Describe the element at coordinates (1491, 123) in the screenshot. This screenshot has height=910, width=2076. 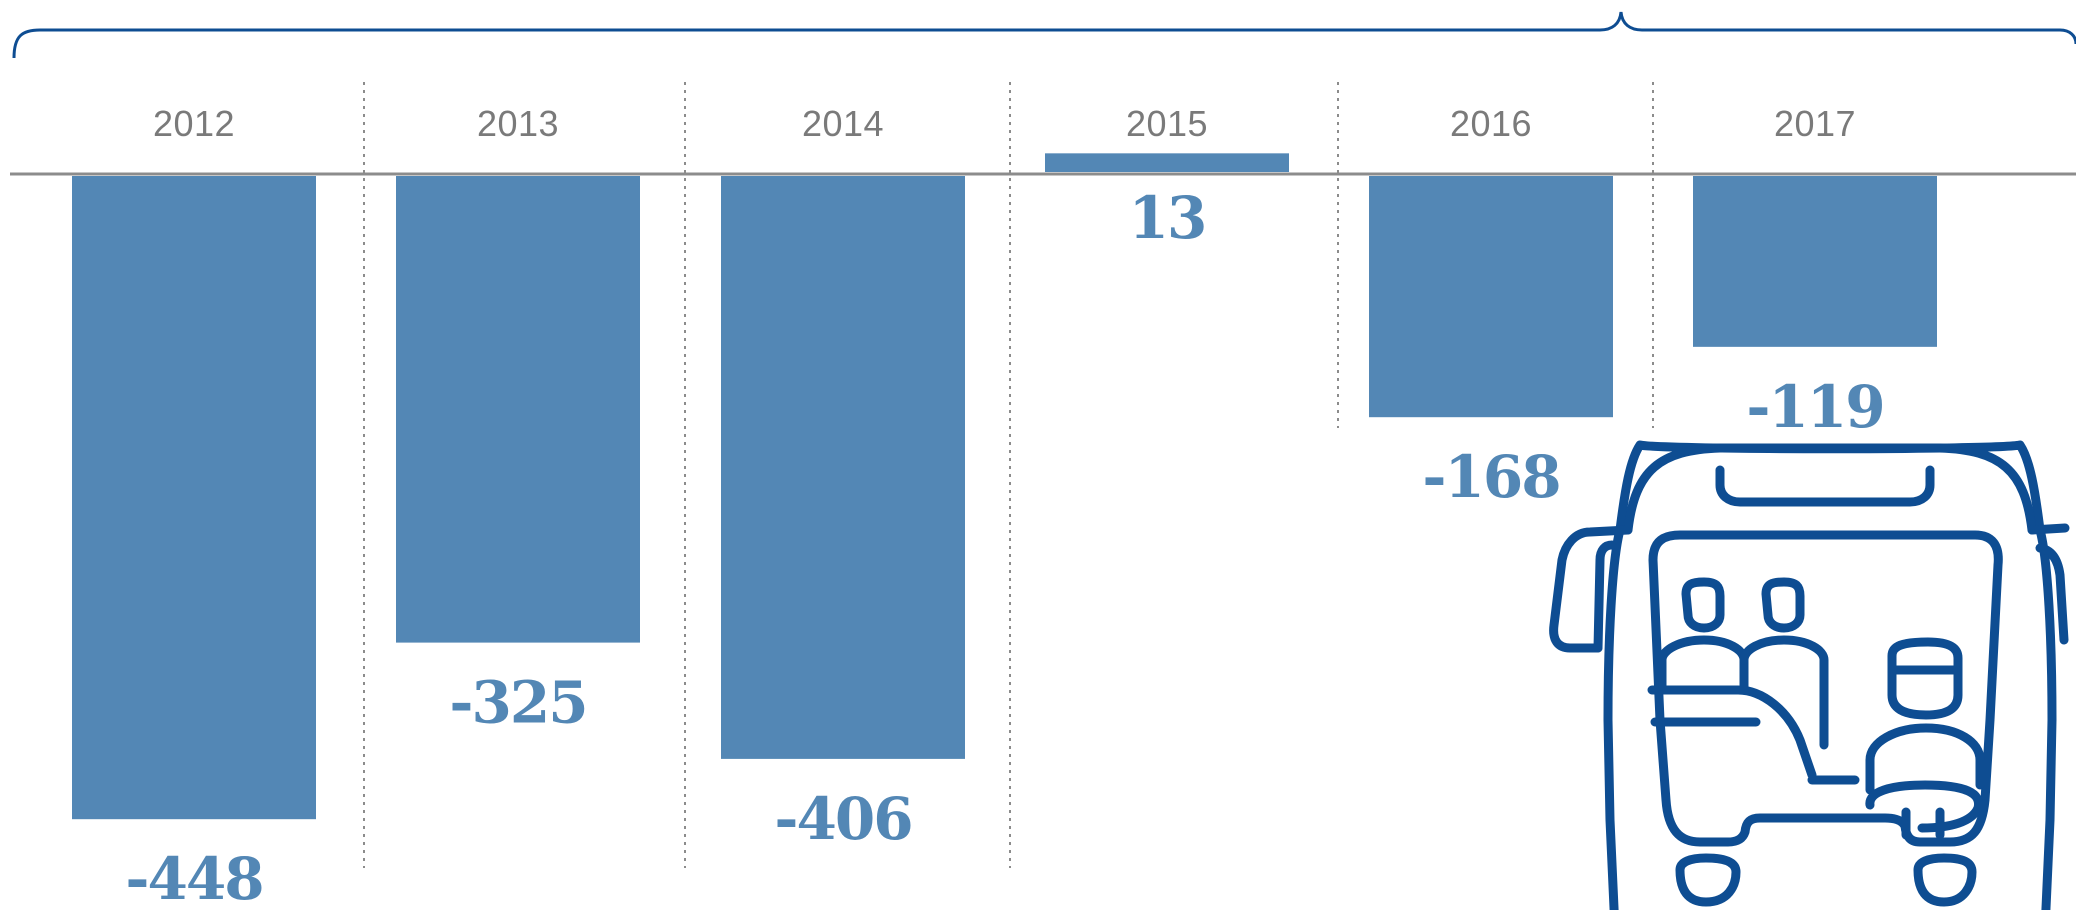
I see `year-label-2016: 2016` at that location.